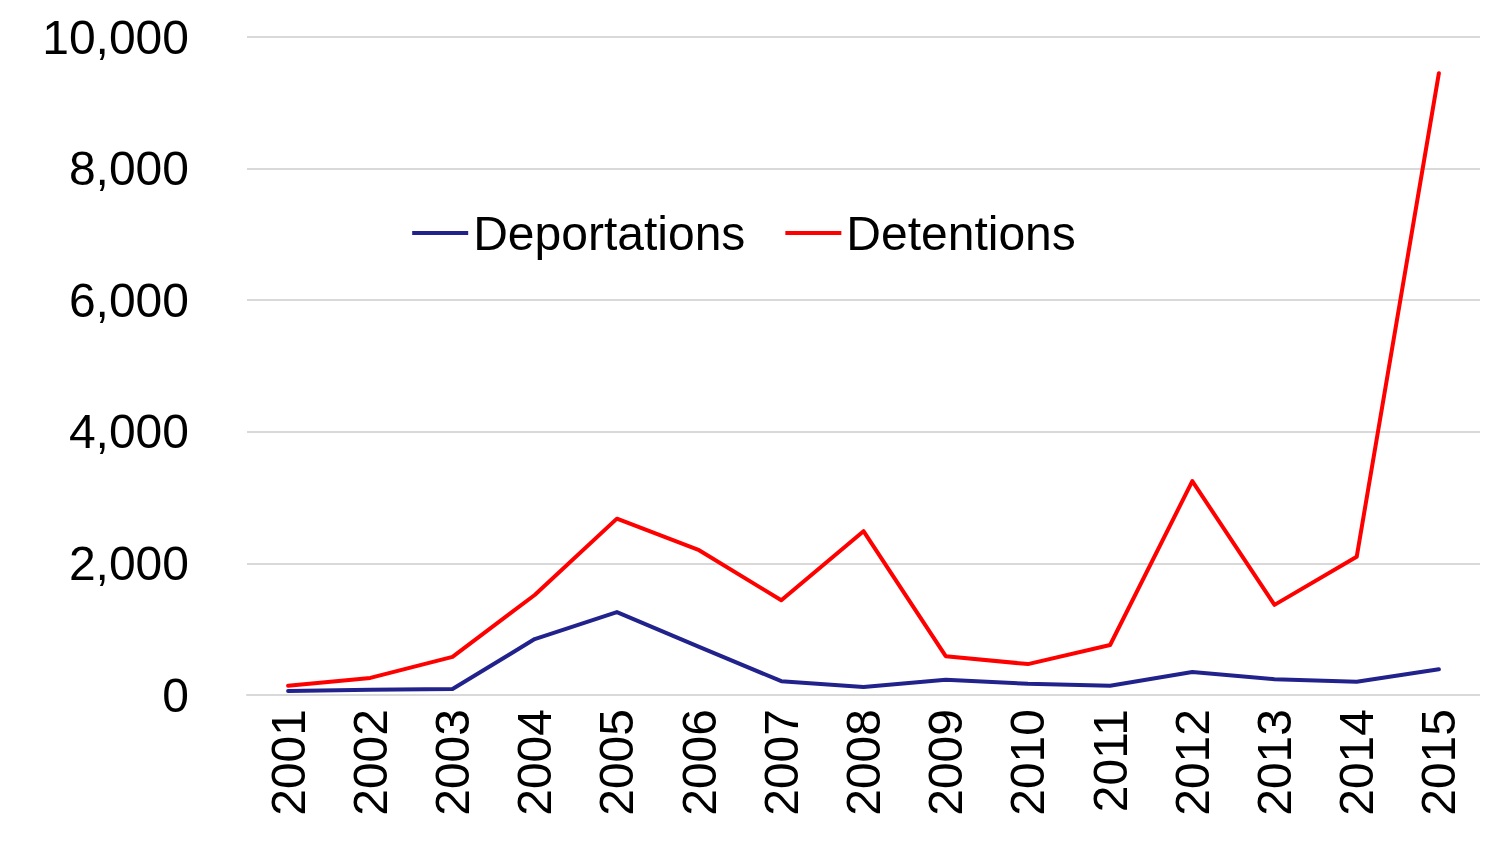 Image resolution: width=1488 pixels, height=865 pixels. I want to click on y-tick-label: 10,000, so click(115, 37).